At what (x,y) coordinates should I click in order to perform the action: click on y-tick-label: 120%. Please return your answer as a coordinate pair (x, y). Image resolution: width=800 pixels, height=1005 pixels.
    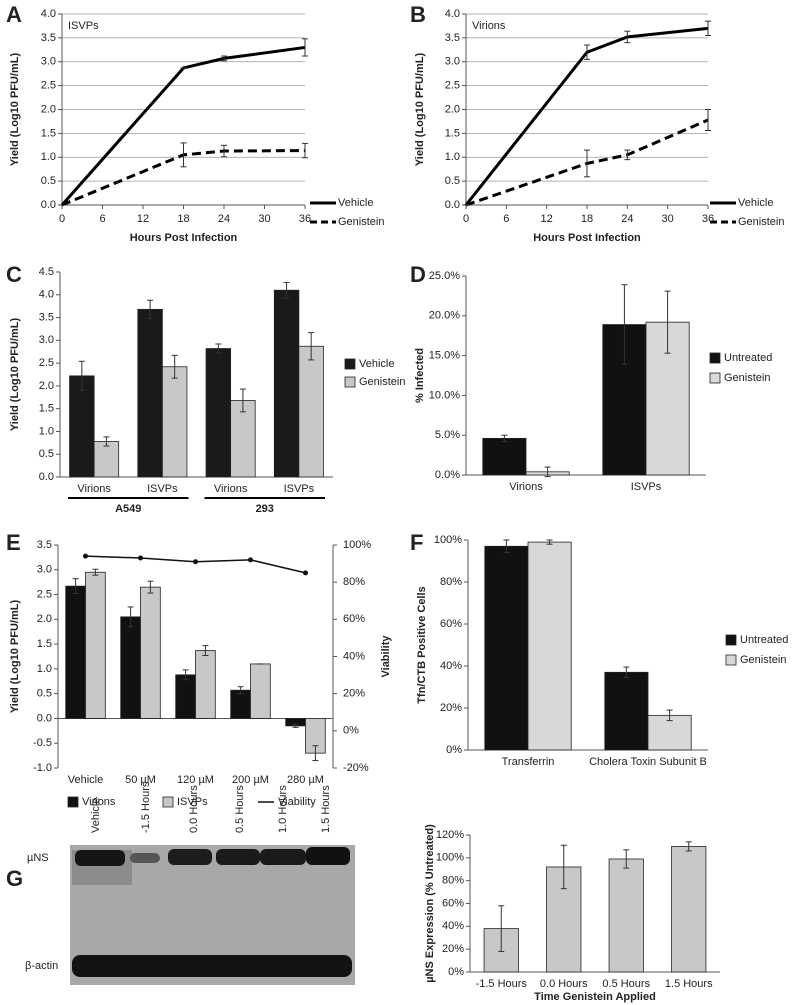
    Looking at the image, I should click on (450, 835).